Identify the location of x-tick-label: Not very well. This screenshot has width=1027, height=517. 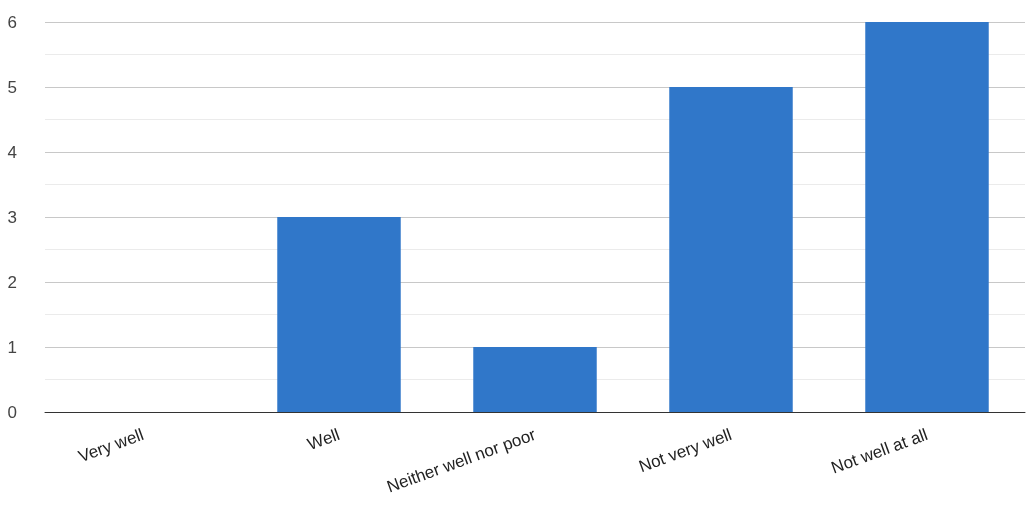
(685, 451).